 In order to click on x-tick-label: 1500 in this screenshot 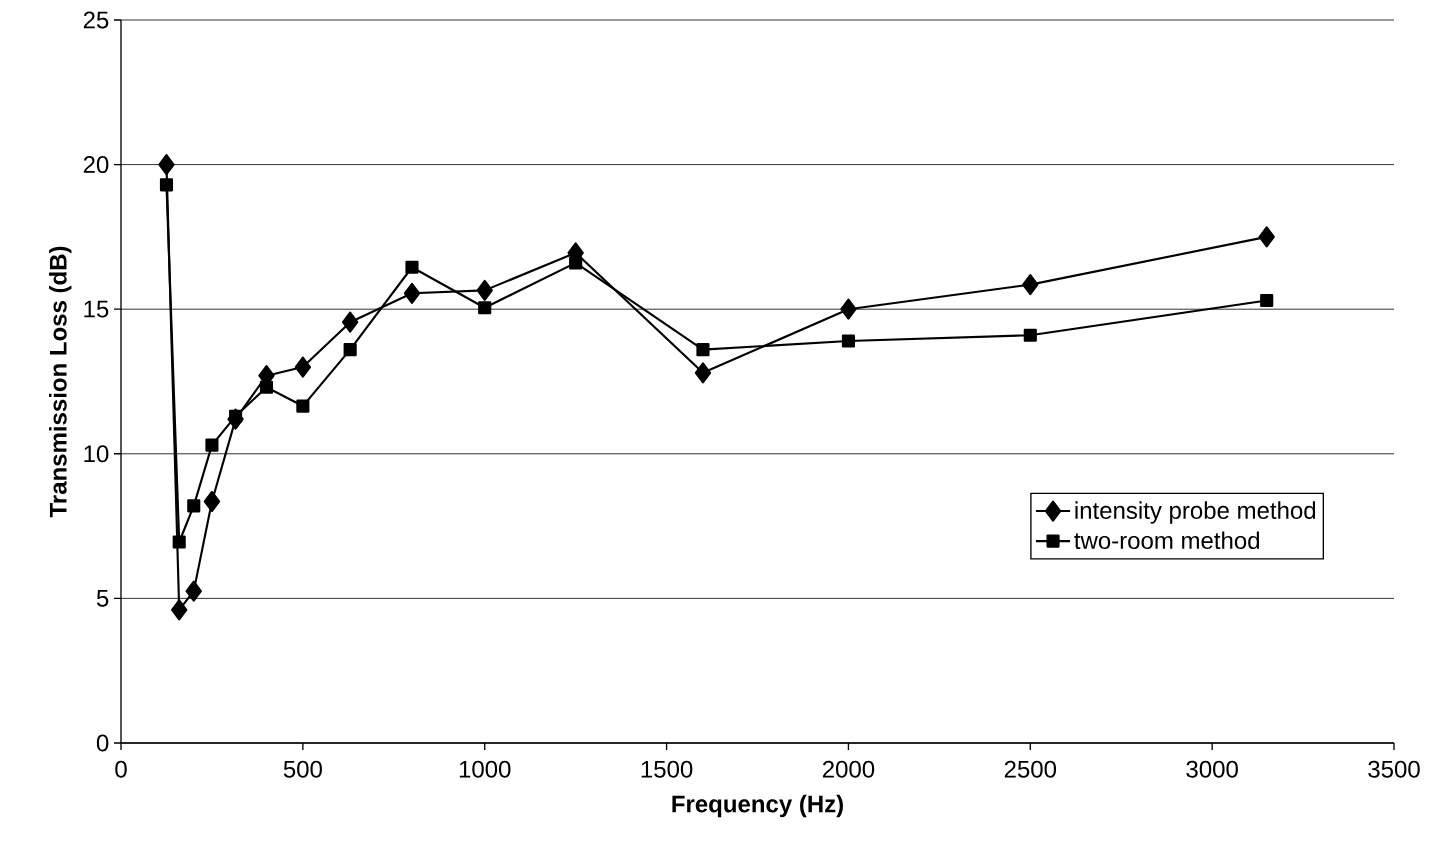, I will do `click(667, 769)`.